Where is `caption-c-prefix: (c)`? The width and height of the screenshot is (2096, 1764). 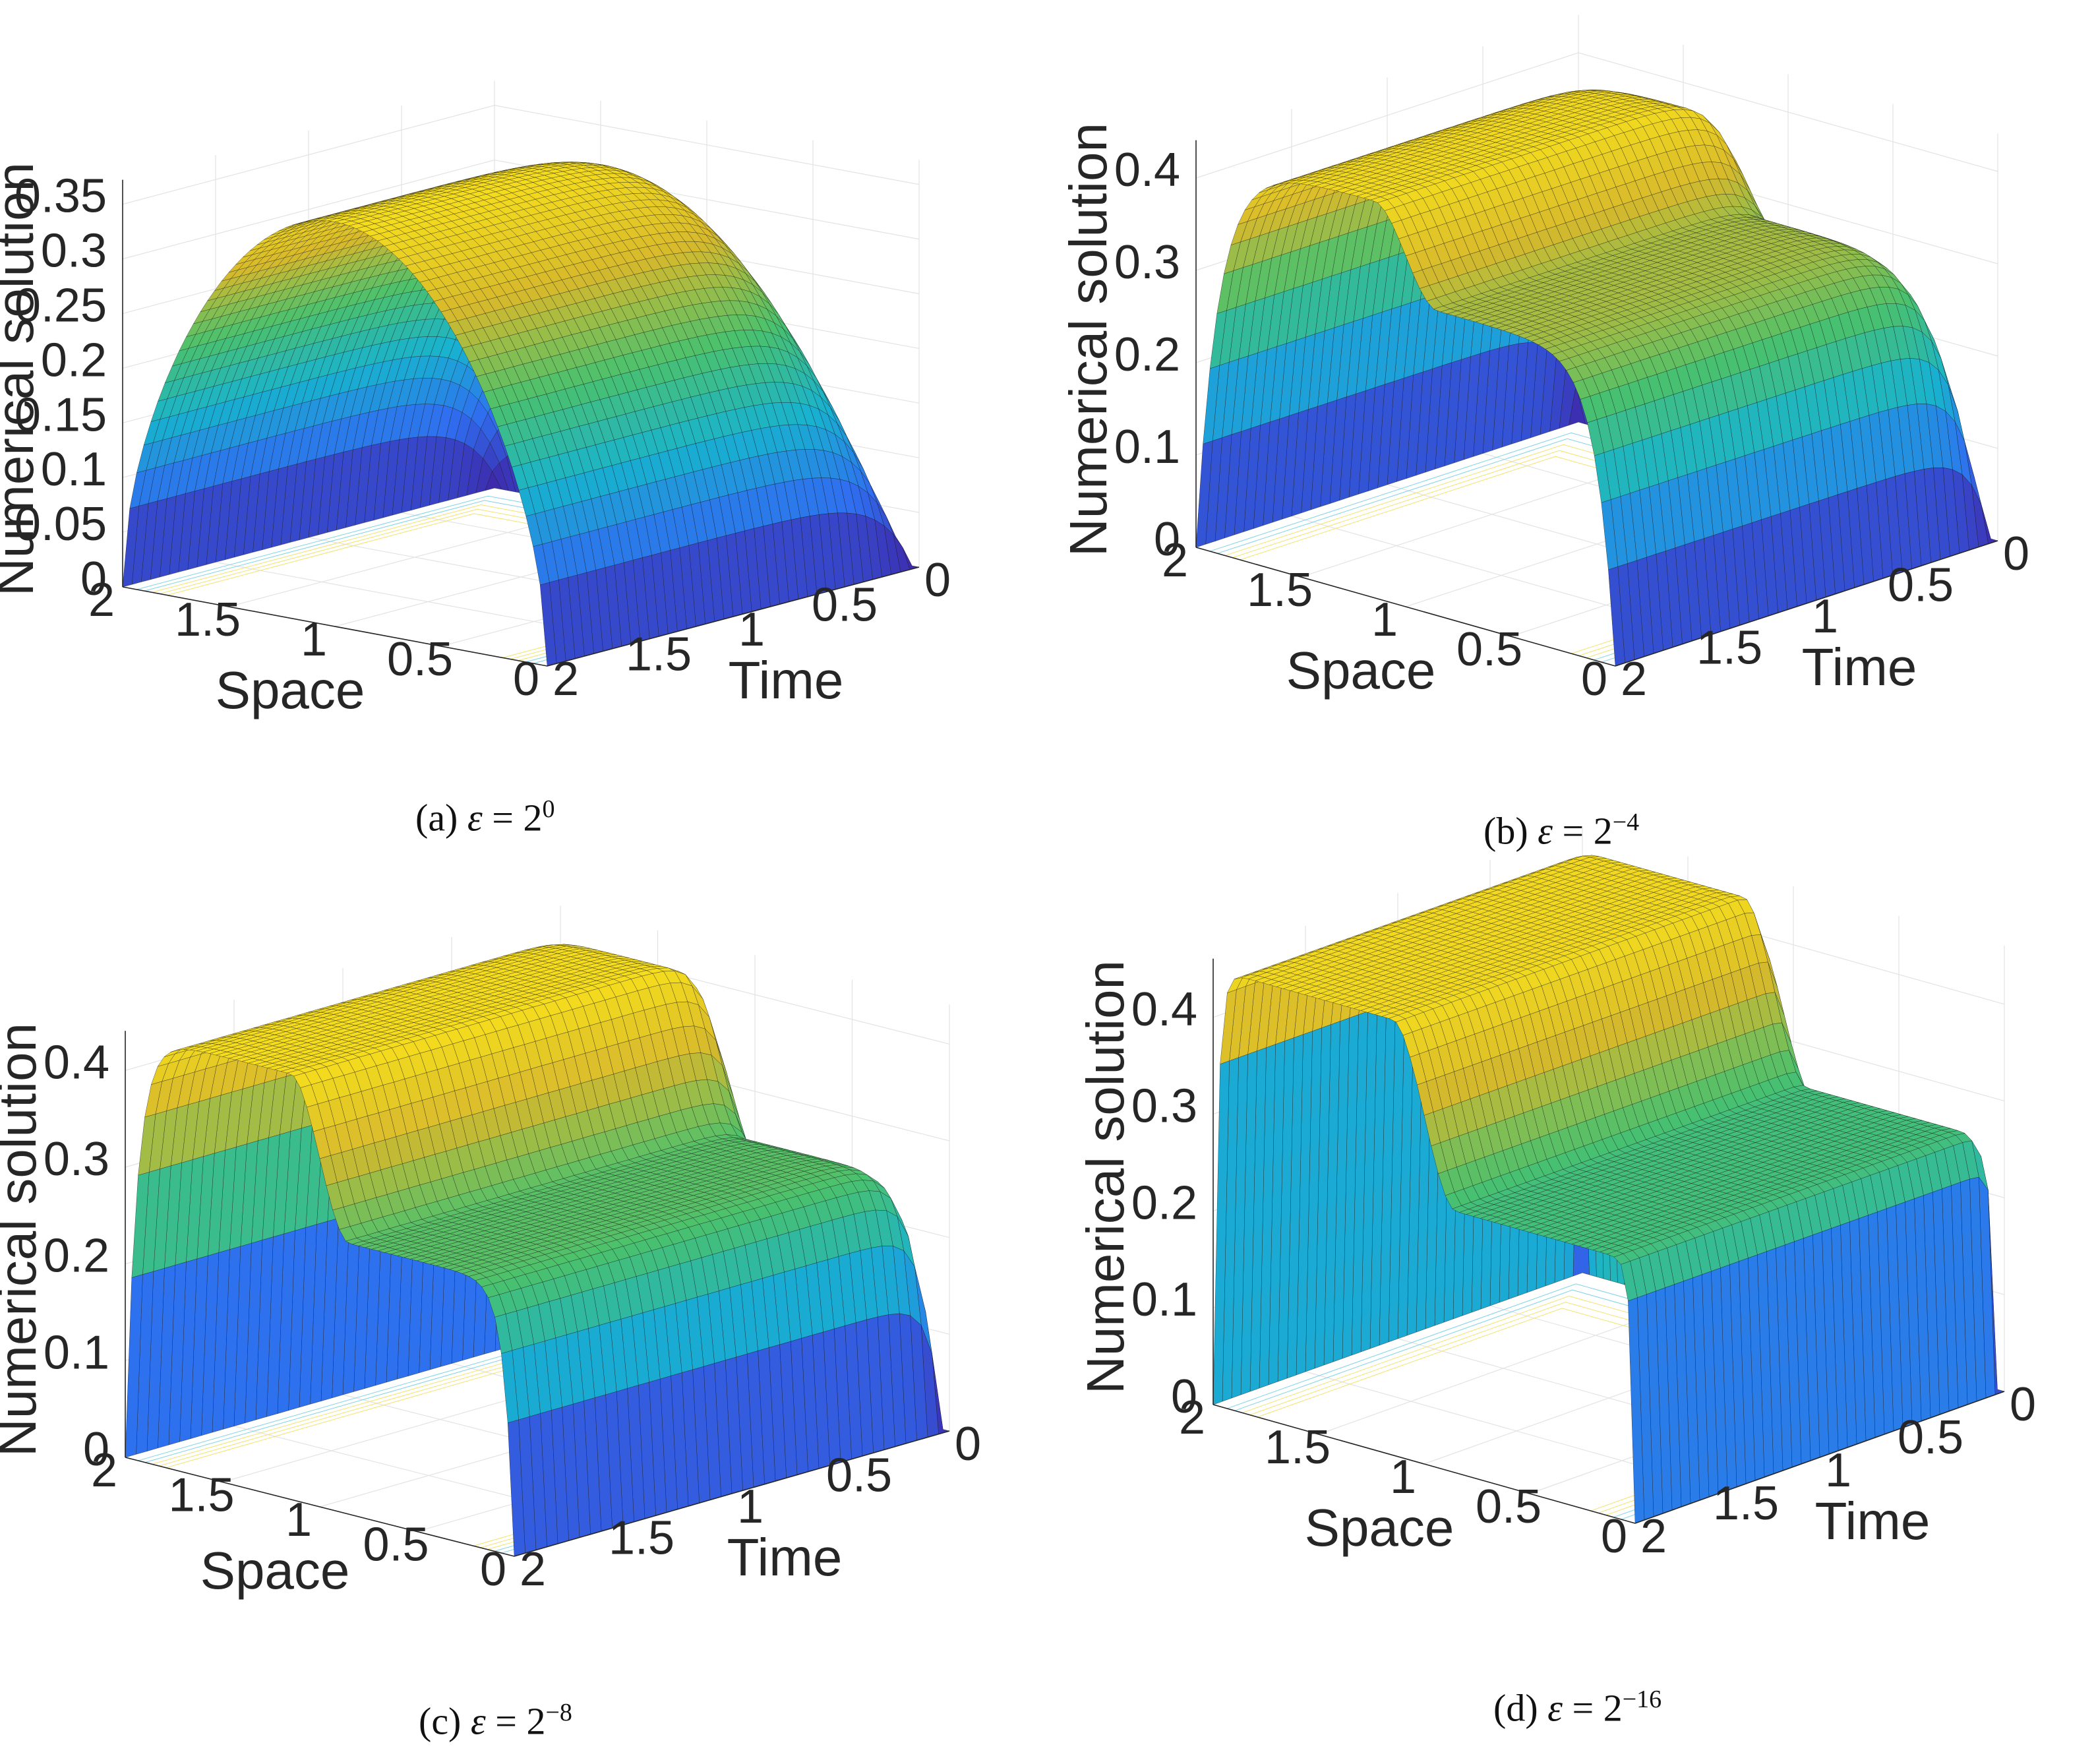 caption-c-prefix: (c) is located at coordinates (441, 1721).